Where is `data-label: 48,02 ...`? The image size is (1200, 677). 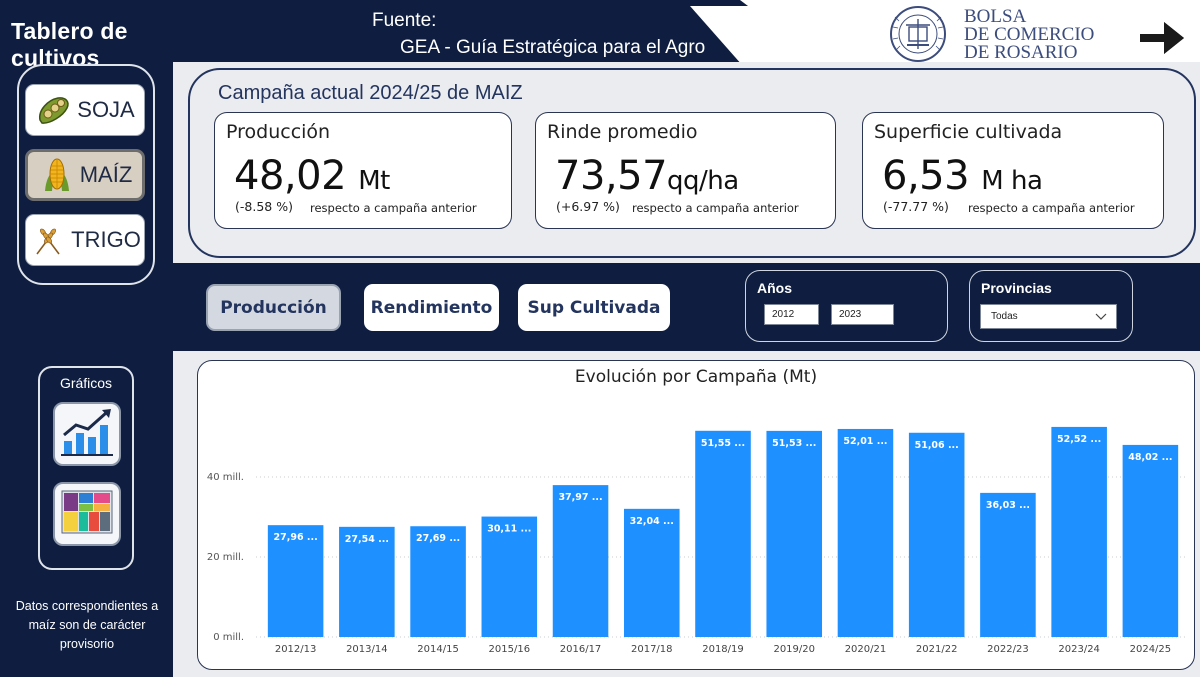 data-label: 48,02 ... is located at coordinates (1150, 457).